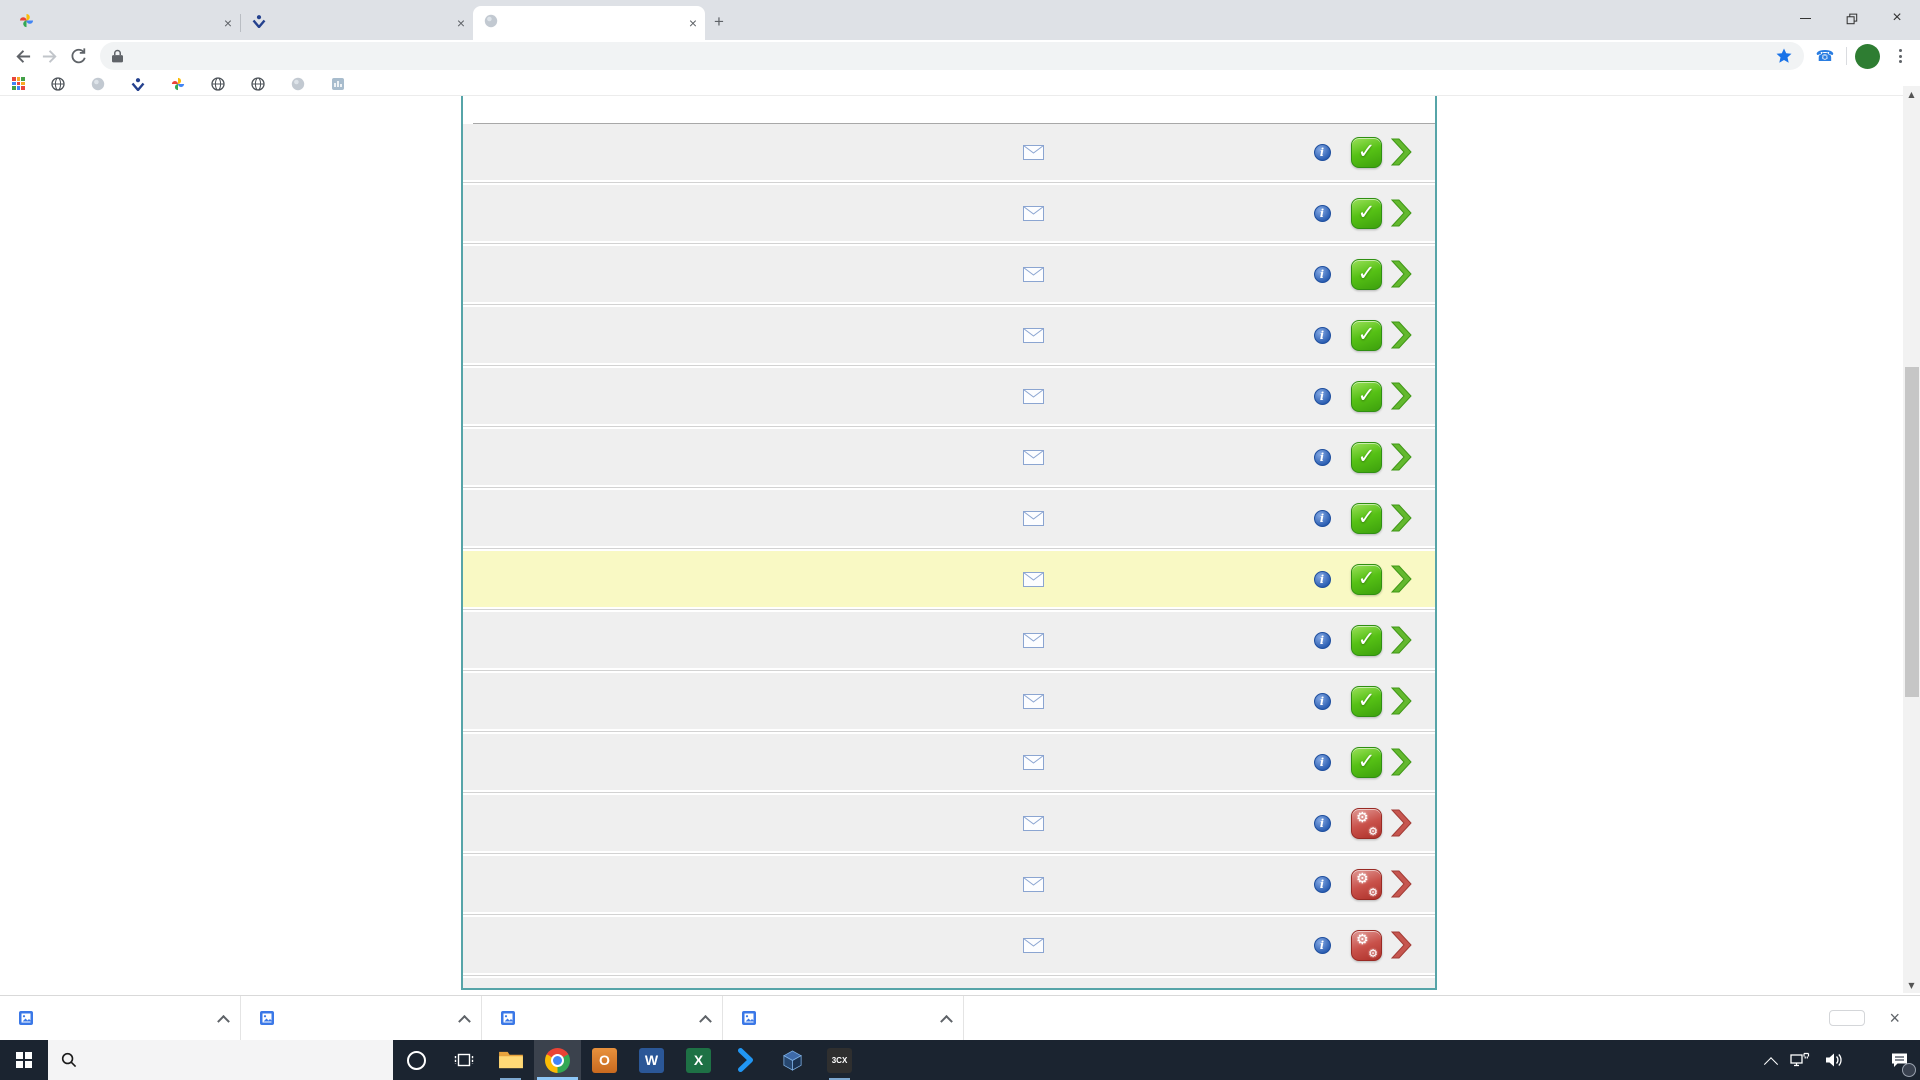 This screenshot has height=1080, width=1920. I want to click on downloads-close-button: ×, so click(1894, 1017).